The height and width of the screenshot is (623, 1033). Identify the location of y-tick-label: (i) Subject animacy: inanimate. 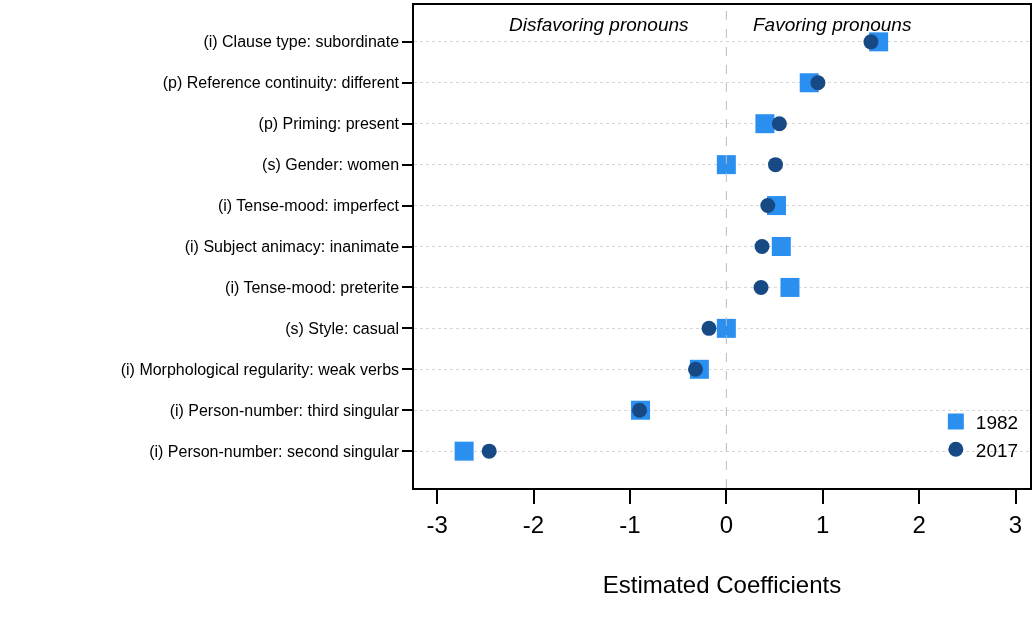
(292, 247).